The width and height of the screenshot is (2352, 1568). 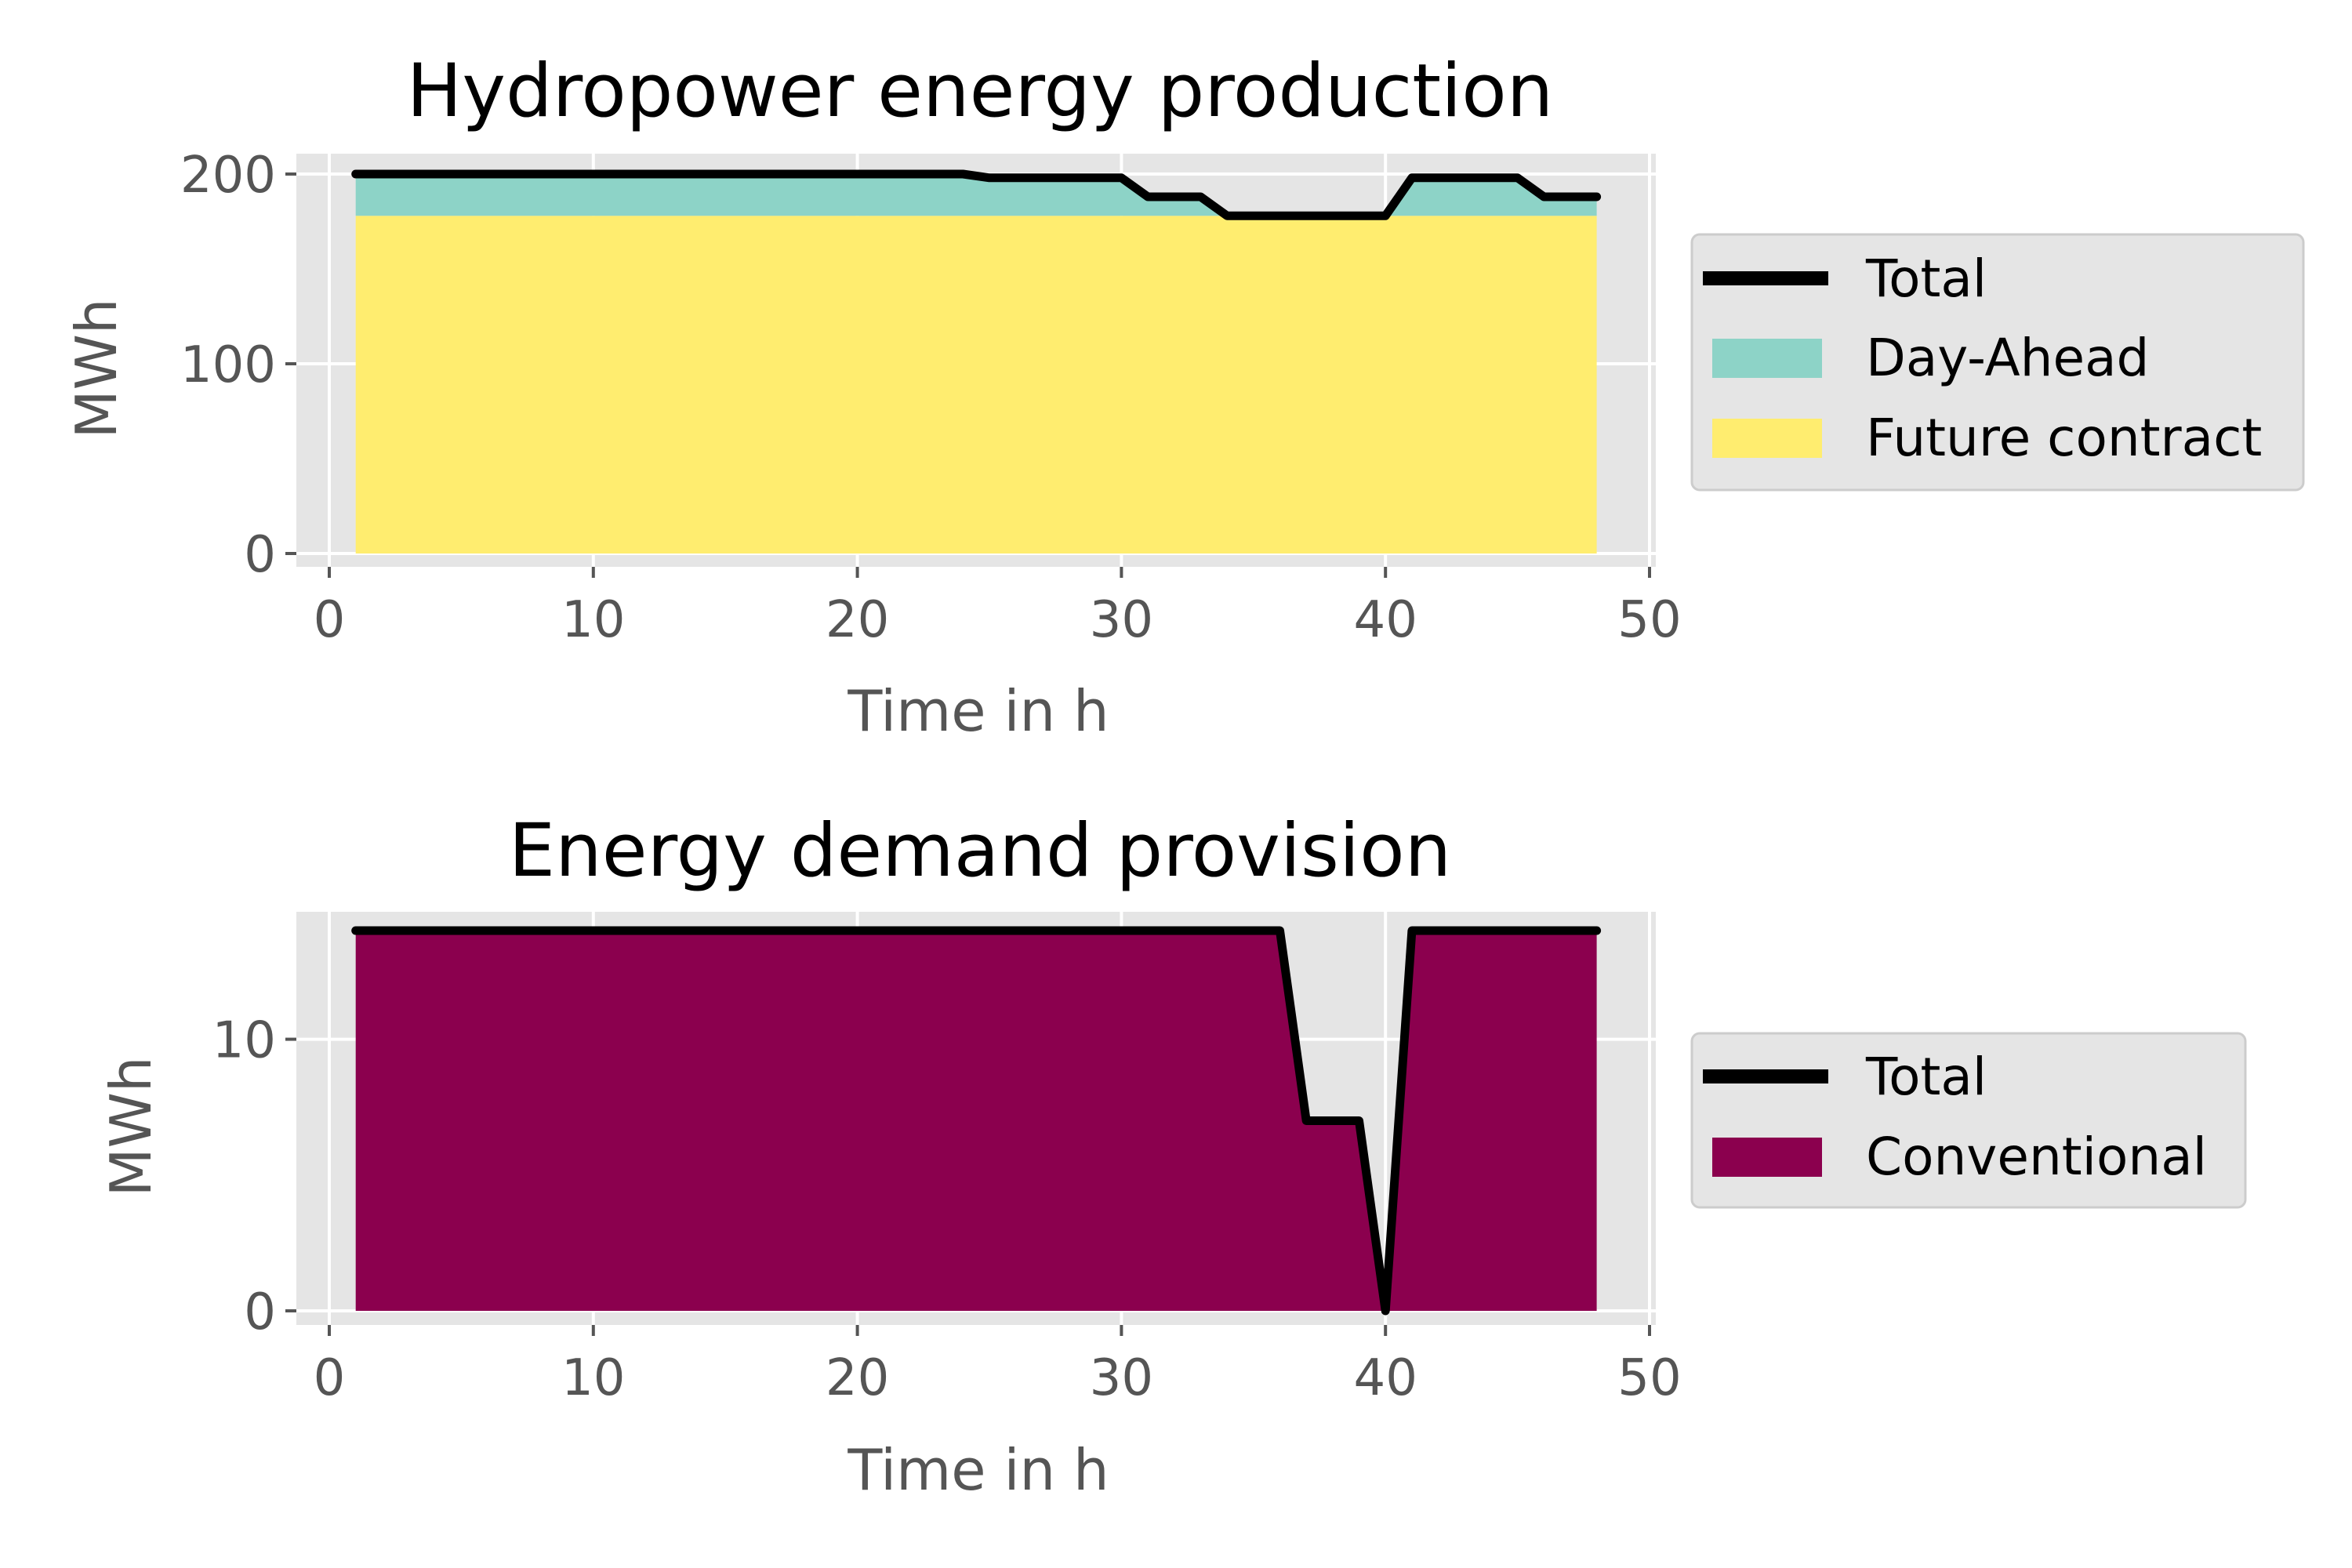 What do you see at coordinates (228, 176) in the screenshot?
I see `y-tick-label: 200` at bounding box center [228, 176].